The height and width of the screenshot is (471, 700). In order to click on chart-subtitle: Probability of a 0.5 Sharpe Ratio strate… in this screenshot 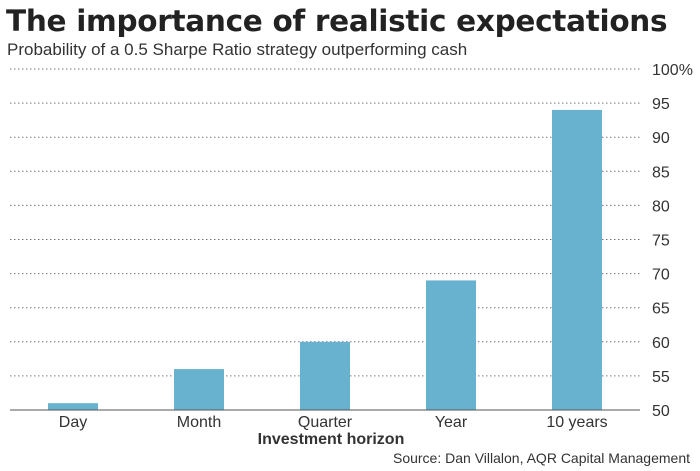, I will do `click(237, 49)`.